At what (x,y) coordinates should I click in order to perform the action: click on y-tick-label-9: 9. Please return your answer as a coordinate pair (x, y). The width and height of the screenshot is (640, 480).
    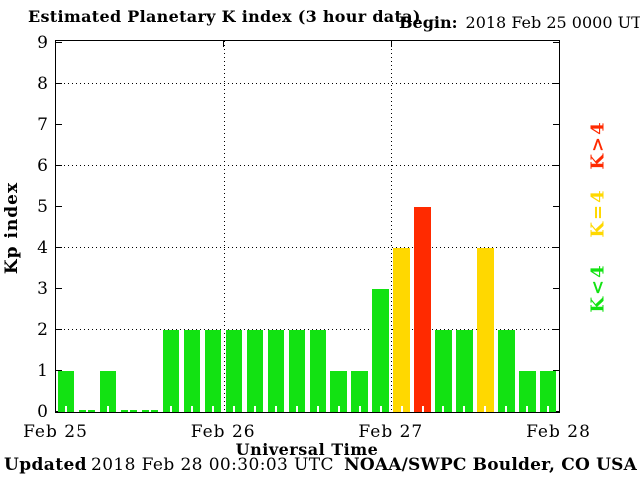
    Looking at the image, I should click on (42, 43).